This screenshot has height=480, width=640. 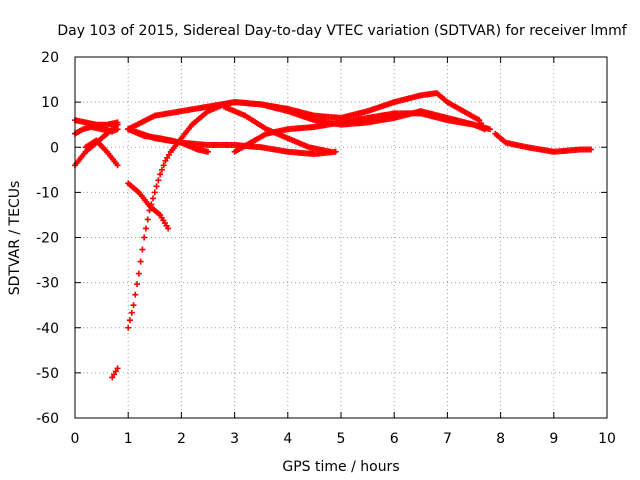 I want to click on x-tick-label: 1, so click(x=128, y=439).